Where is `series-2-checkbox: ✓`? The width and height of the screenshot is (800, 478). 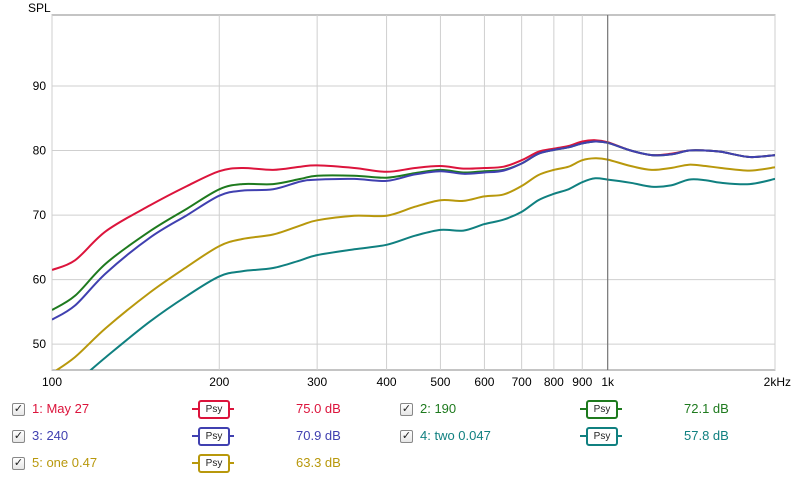 series-2-checkbox: ✓ is located at coordinates (406, 409).